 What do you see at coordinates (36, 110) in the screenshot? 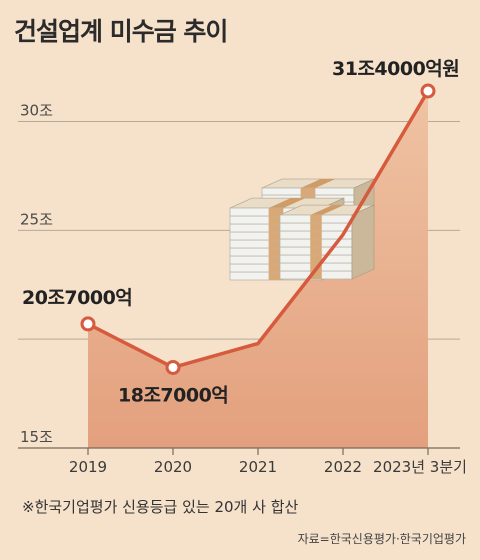
I see `y-tick-label: 30조` at bounding box center [36, 110].